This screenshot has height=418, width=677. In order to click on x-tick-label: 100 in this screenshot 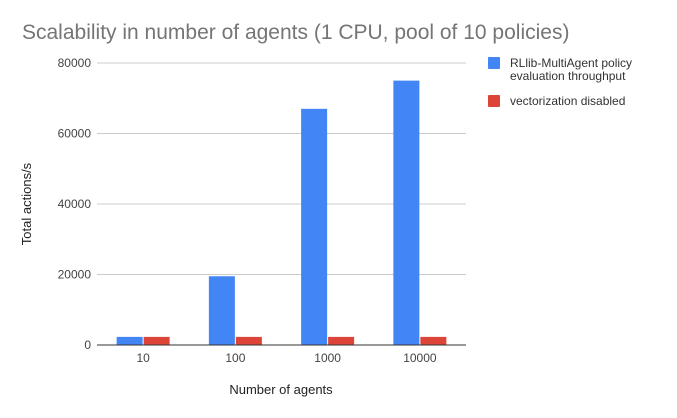, I will do `click(235, 358)`.